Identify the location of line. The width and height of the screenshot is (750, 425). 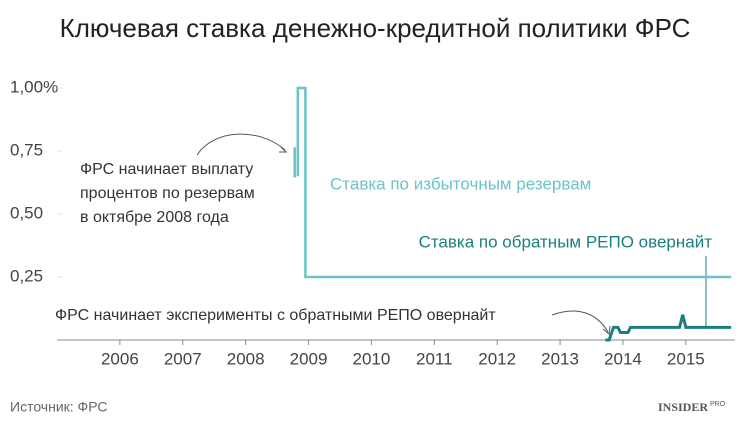
(668, 328).